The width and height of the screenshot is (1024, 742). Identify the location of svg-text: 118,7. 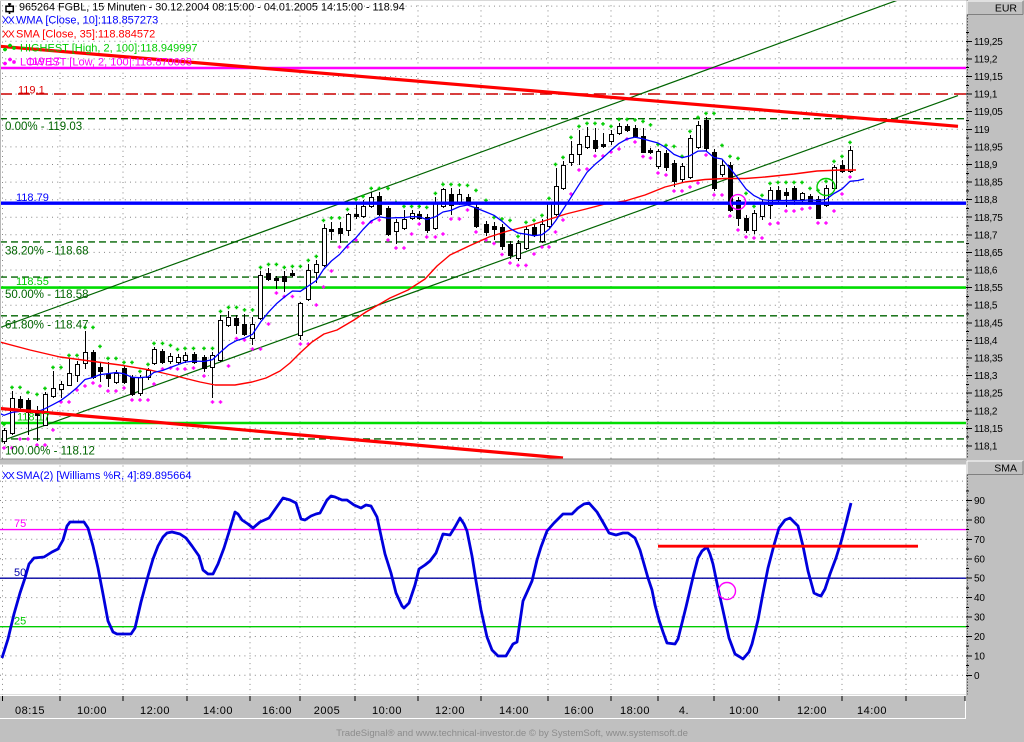
(986, 235).